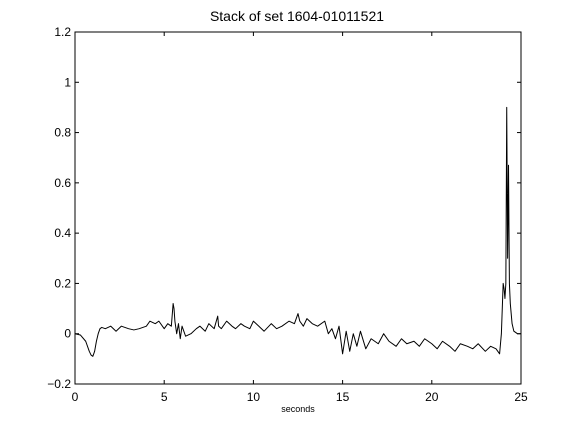 Image resolution: width=576 pixels, height=432 pixels. Describe the element at coordinates (75, 397) in the screenshot. I see `x-tick-label: 0` at that location.